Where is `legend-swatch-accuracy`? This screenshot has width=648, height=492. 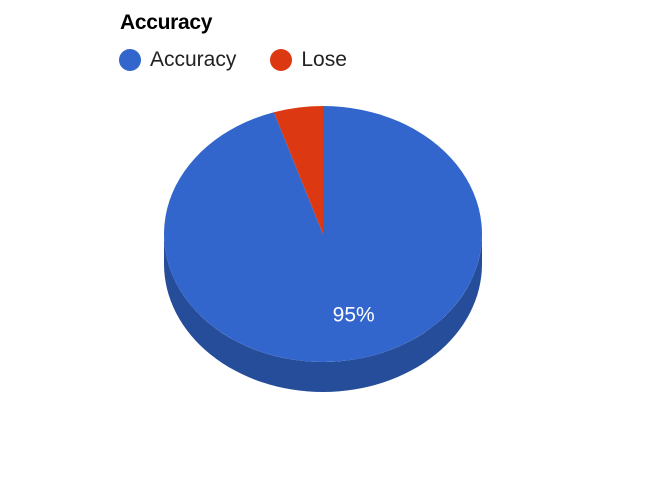 legend-swatch-accuracy is located at coordinates (130, 60).